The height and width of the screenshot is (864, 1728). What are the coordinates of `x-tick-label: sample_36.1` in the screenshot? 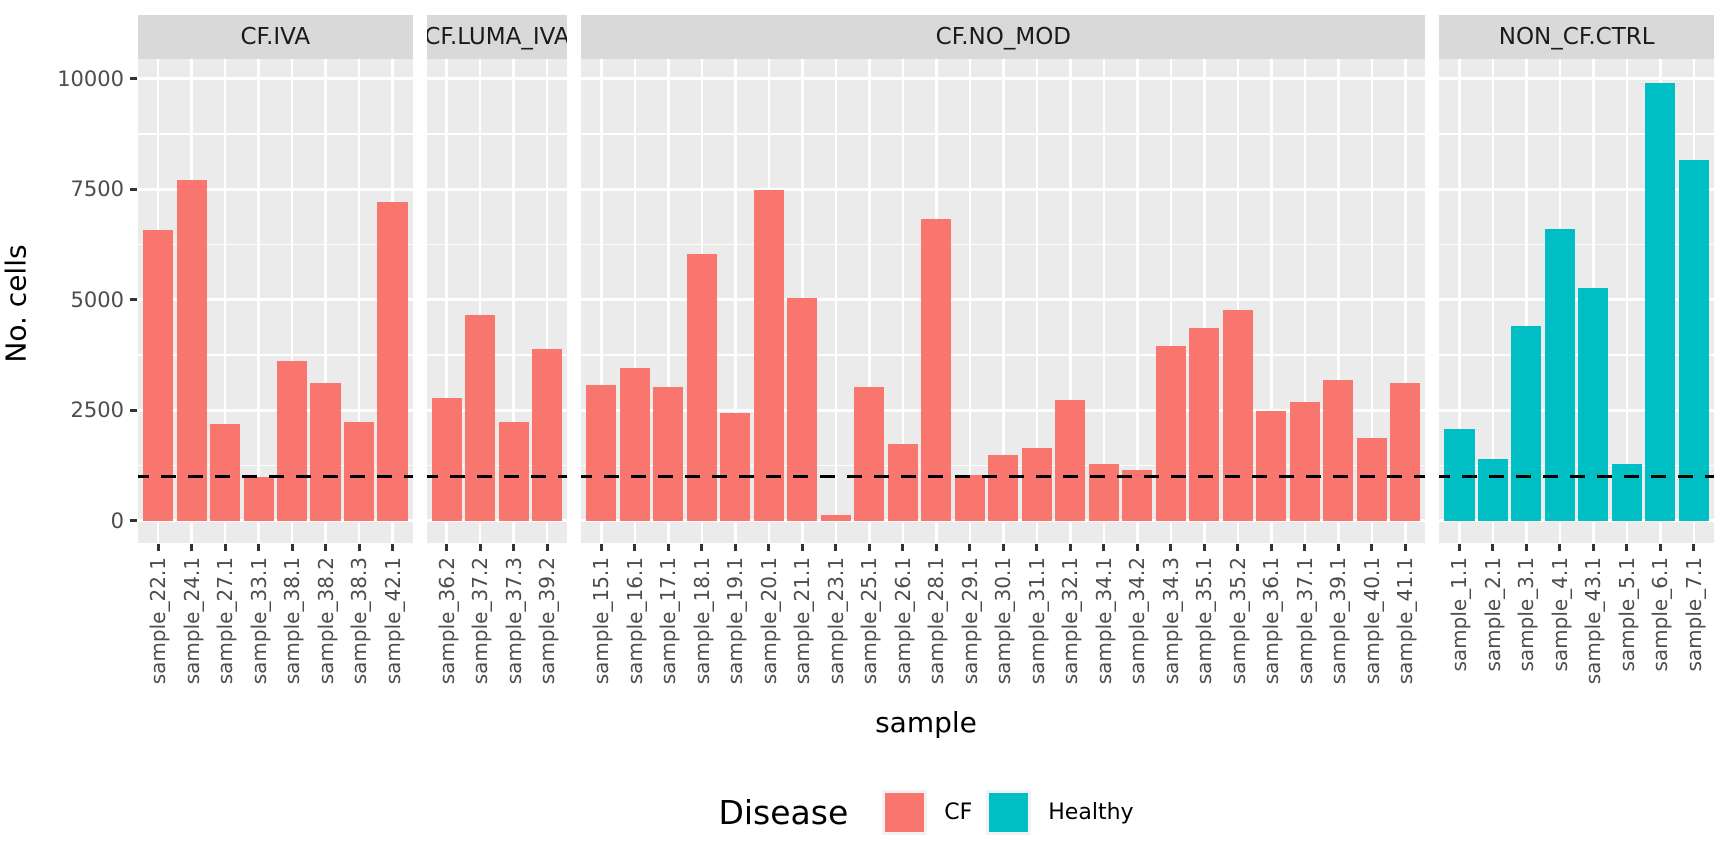 It's located at (1271, 621).